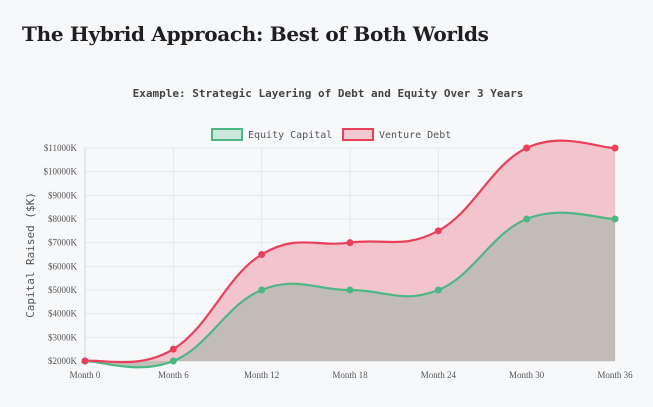  I want to click on y-tick-label: $9000K, so click(63, 195).